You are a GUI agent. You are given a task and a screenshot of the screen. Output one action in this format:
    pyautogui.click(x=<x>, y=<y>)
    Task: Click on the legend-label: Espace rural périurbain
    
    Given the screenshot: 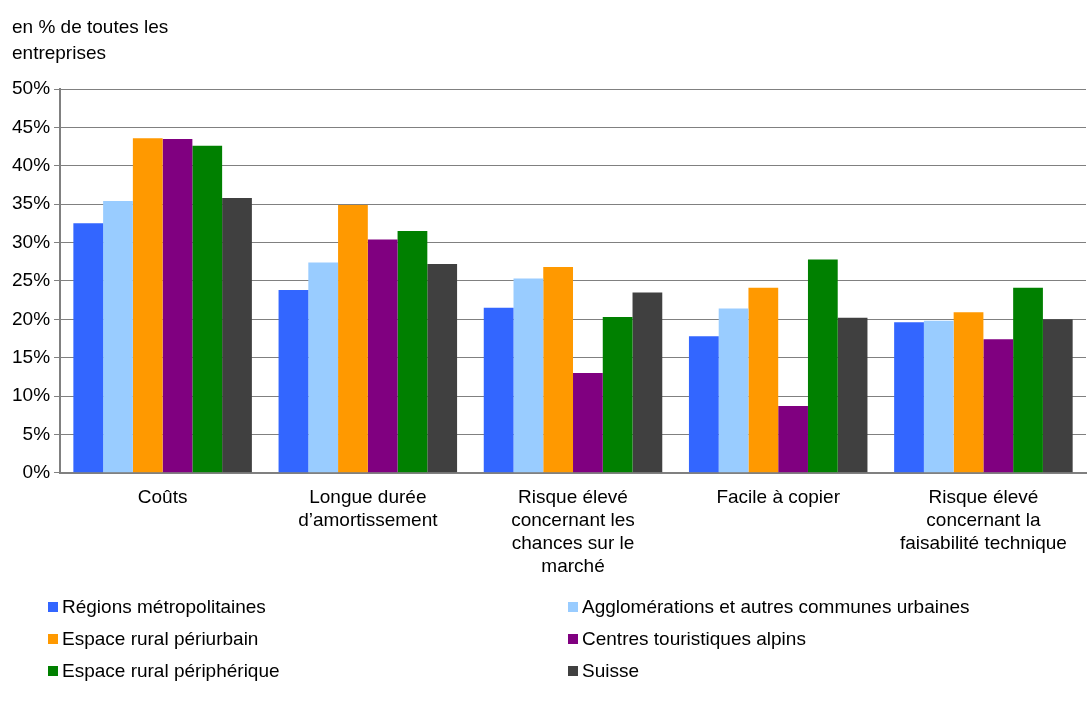 What is the action you would take?
    pyautogui.click(x=160, y=639)
    